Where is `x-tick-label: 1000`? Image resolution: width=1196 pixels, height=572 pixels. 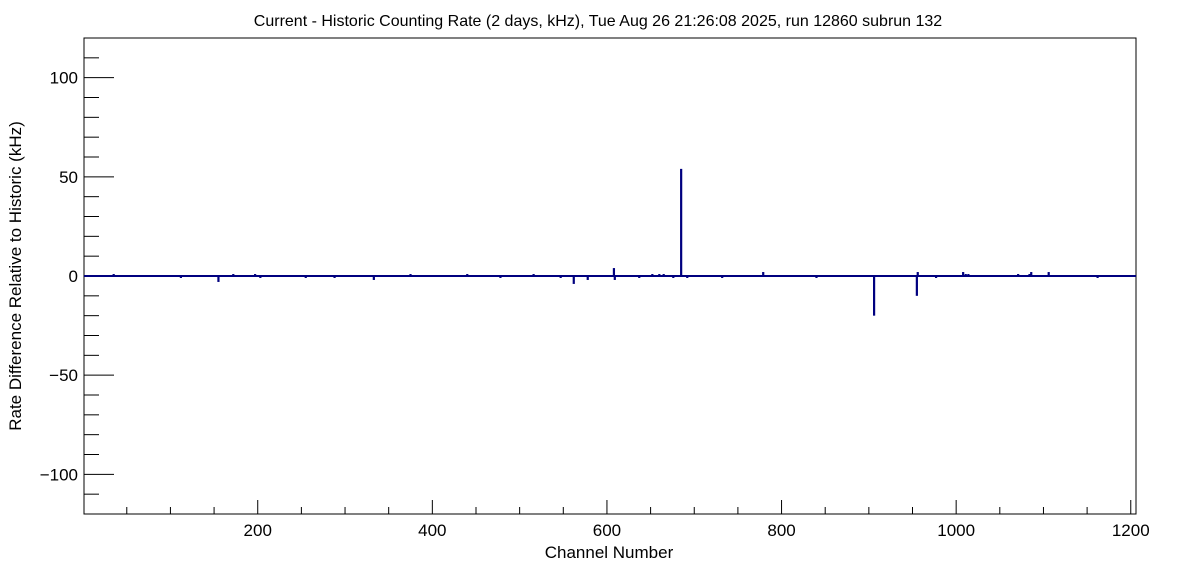
x-tick-label: 1000 is located at coordinates (956, 530).